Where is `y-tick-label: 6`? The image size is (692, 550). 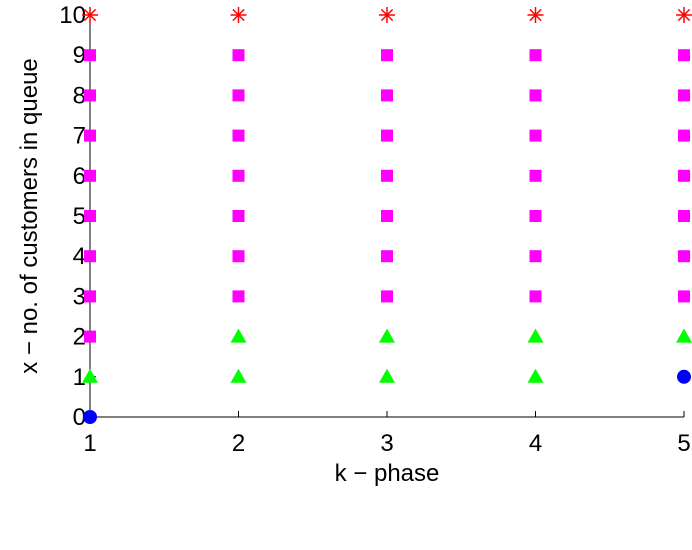
y-tick-label: 6 is located at coordinates (79, 176).